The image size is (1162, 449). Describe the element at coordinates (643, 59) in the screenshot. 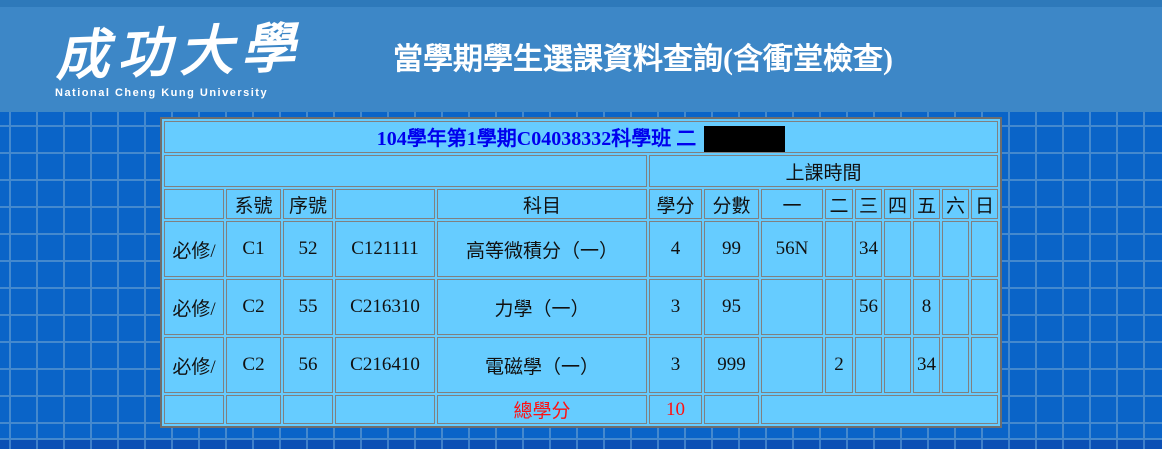

I see `page-title: 當學期學生選課資料查詢(含衝堂檢查)` at that location.